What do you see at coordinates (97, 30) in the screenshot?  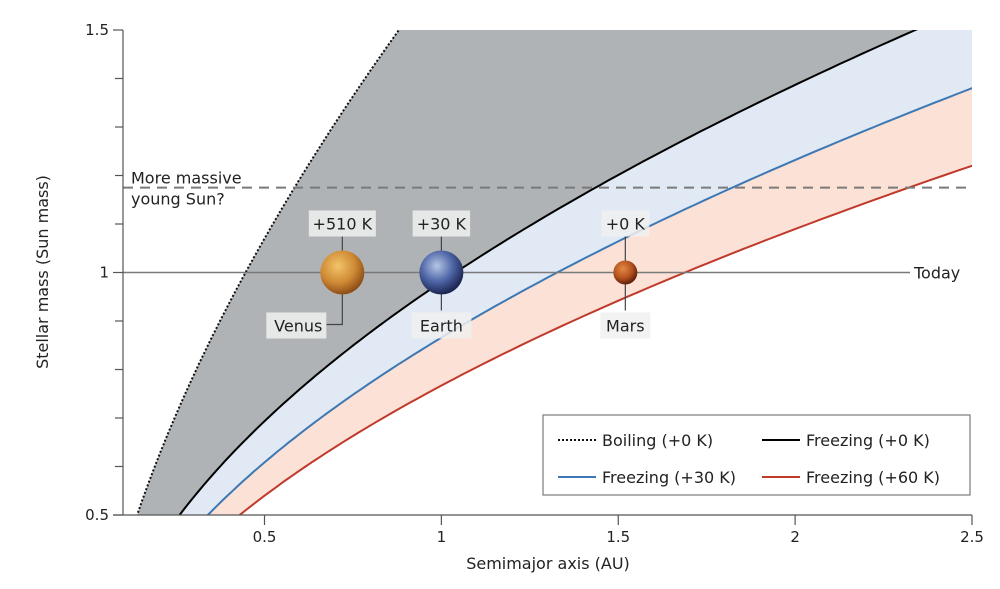 I see `y-tick-label: 1.5` at bounding box center [97, 30].